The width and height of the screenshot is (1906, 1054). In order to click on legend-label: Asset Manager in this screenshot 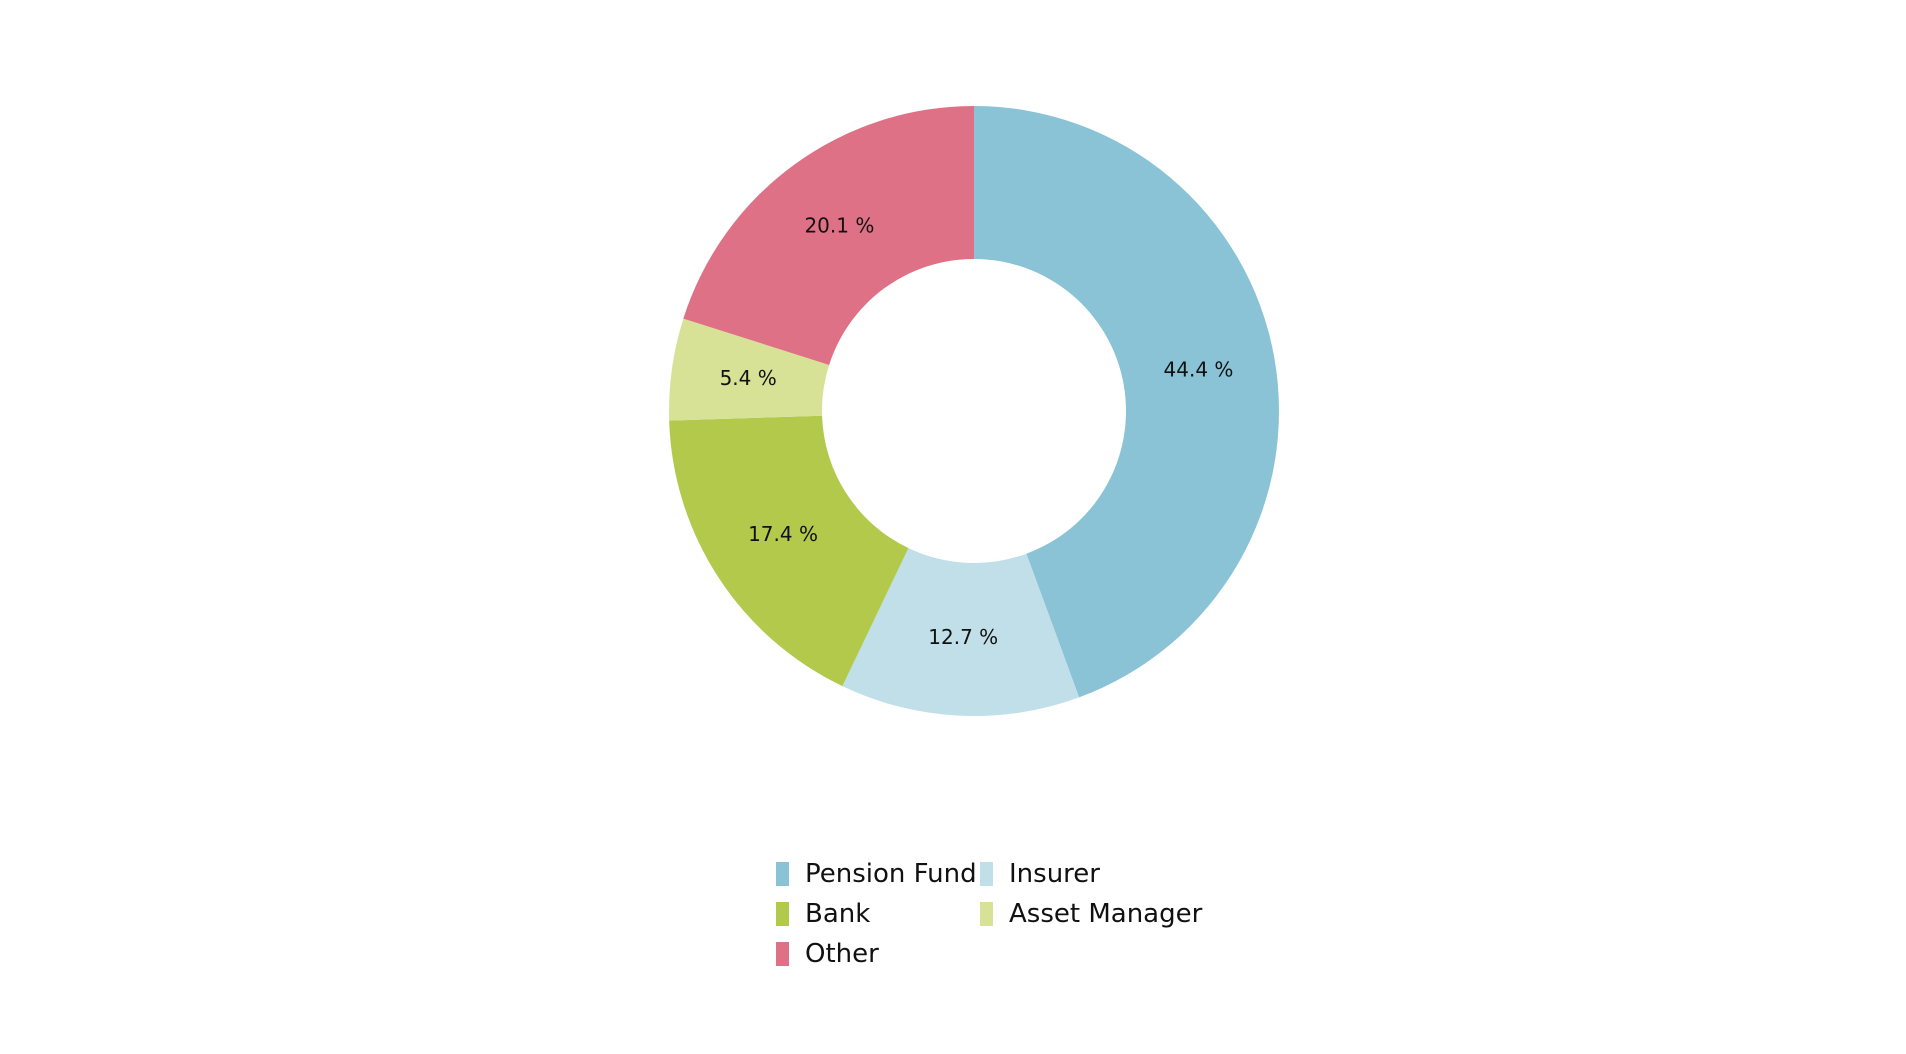, I will do `click(1106, 914)`.